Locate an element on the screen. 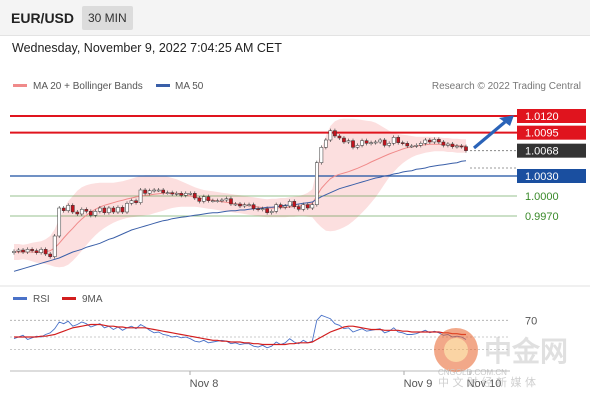 This screenshot has width=590, height=400. rsi-legend-swatch is located at coordinates (20, 298).